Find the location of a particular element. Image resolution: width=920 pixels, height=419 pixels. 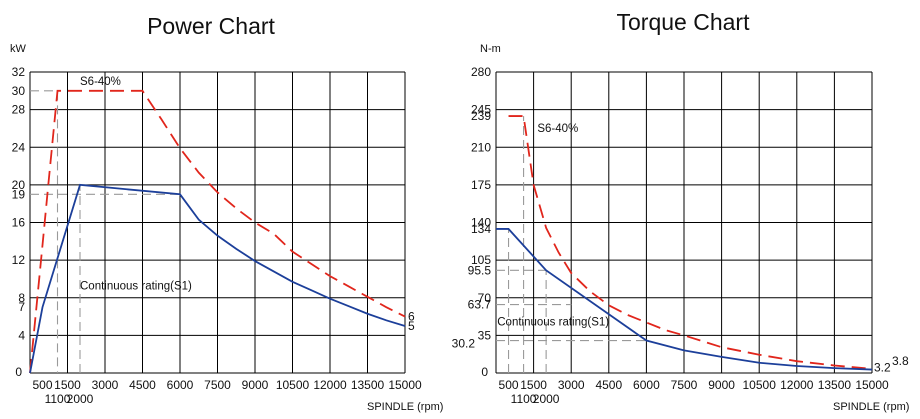

power-end-label: 5 is located at coordinates (411, 326).